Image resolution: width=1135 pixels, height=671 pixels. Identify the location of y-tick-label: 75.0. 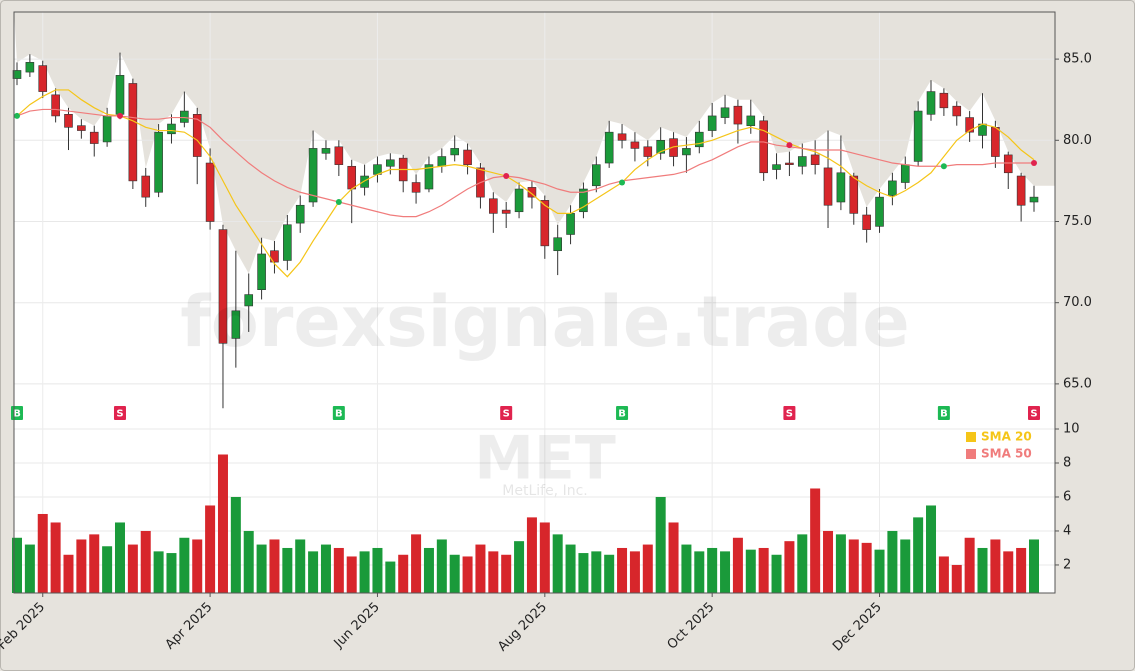
(1077, 221).